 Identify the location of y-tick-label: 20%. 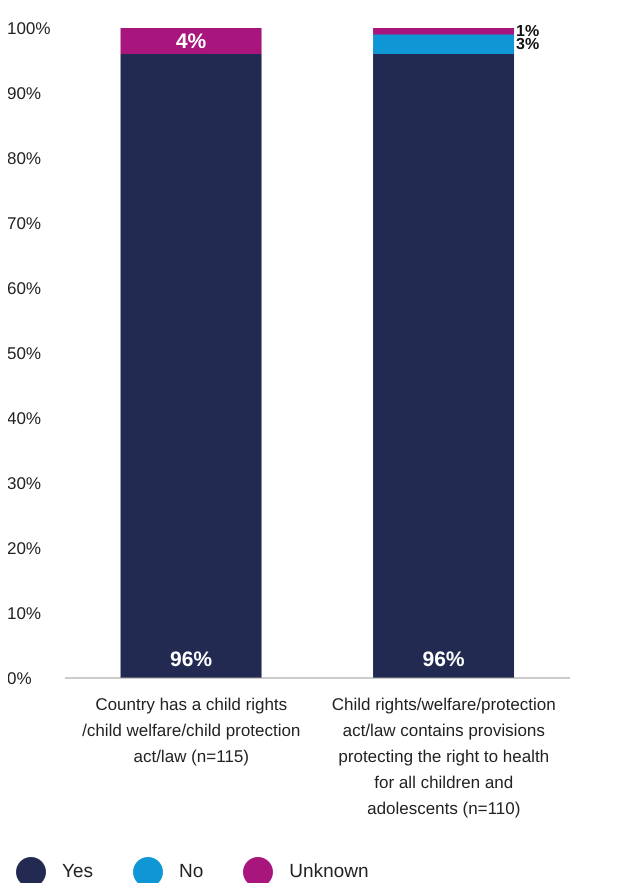
(24, 548).